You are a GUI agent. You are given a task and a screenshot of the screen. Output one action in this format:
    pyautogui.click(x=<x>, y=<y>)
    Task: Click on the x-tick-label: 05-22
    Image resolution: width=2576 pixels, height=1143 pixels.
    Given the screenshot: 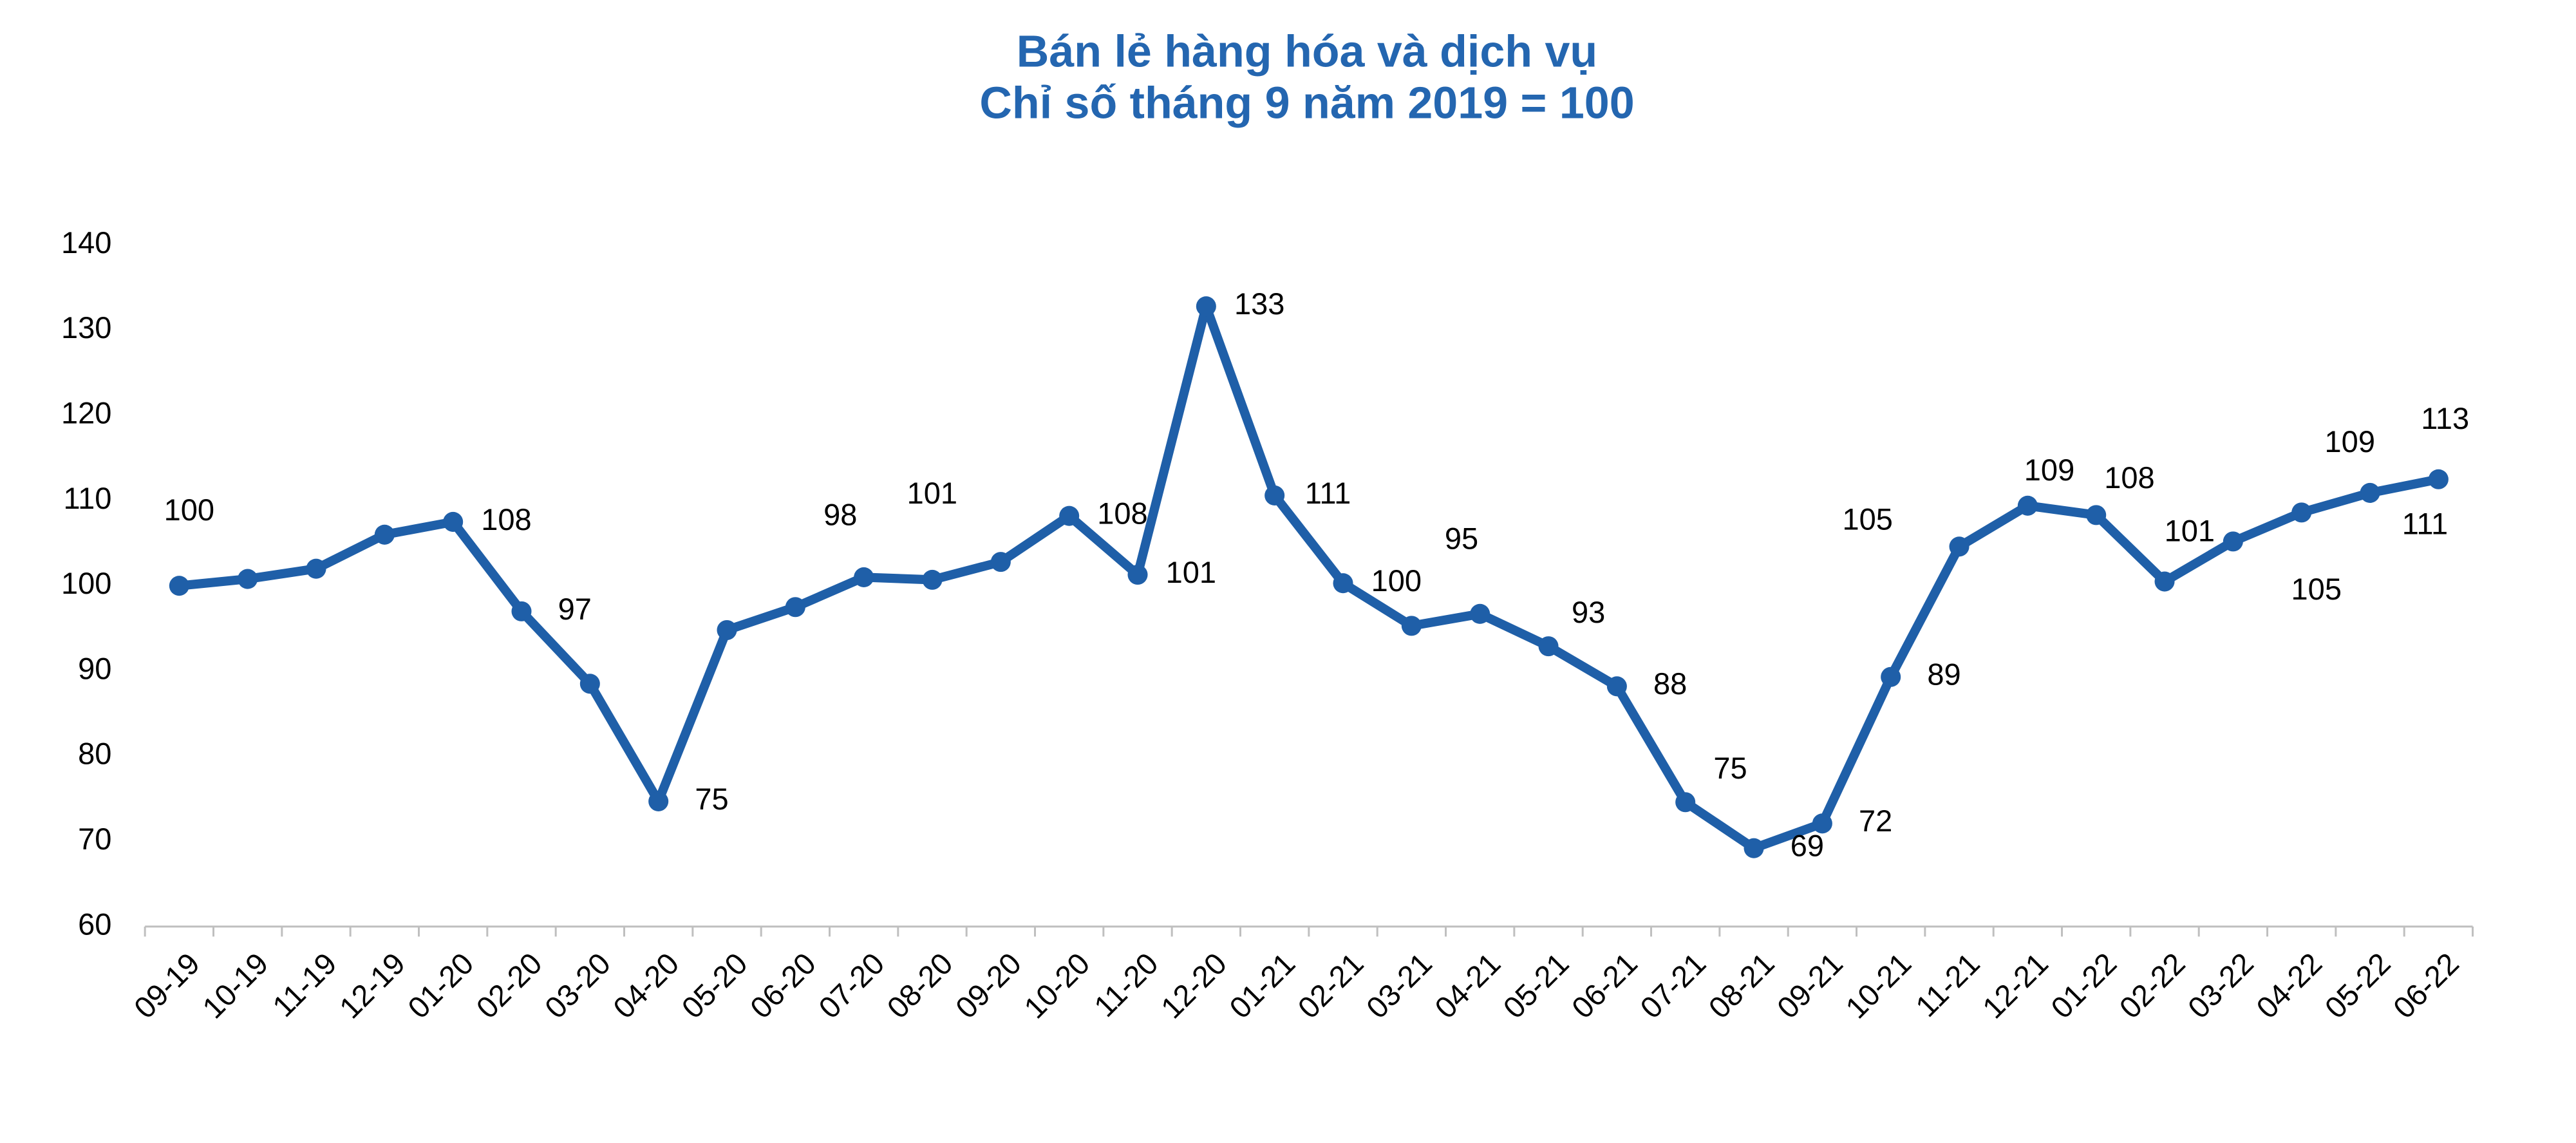 What is the action you would take?
    pyautogui.click(x=2357, y=985)
    